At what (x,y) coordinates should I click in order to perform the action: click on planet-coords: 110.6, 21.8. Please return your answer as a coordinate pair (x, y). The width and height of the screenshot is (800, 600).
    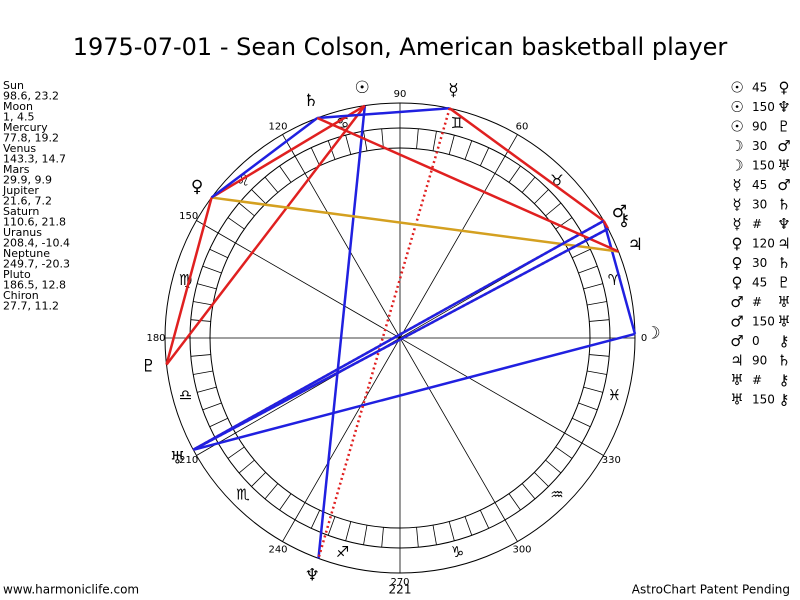
    Looking at the image, I should click on (34, 222).